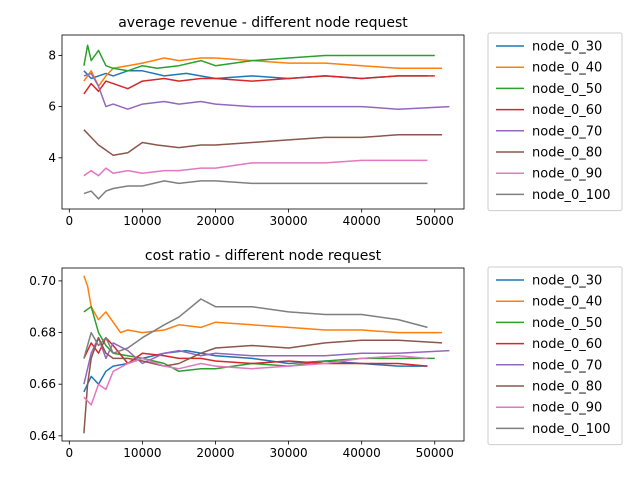 The height and width of the screenshot is (484, 640). What do you see at coordinates (42, 384) in the screenshot?
I see `y-tick-label: 0.66` at bounding box center [42, 384].